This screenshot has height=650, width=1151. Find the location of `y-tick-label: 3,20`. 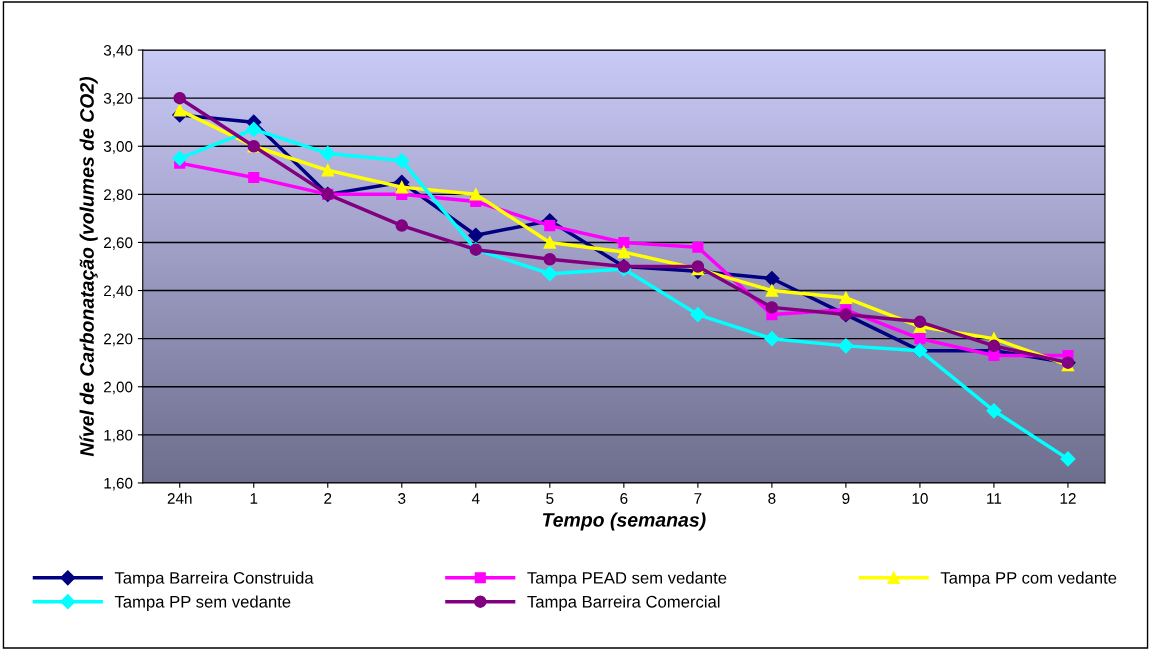

y-tick-label: 3,20 is located at coordinates (118, 99).